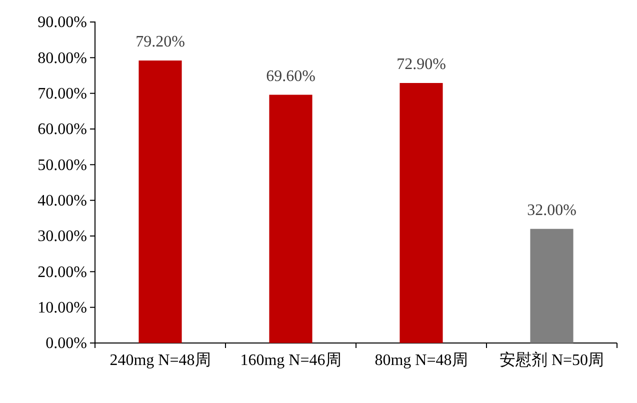 This screenshot has width=637, height=403. I want to click on y-tick-label: 20.00%, so click(62, 272).